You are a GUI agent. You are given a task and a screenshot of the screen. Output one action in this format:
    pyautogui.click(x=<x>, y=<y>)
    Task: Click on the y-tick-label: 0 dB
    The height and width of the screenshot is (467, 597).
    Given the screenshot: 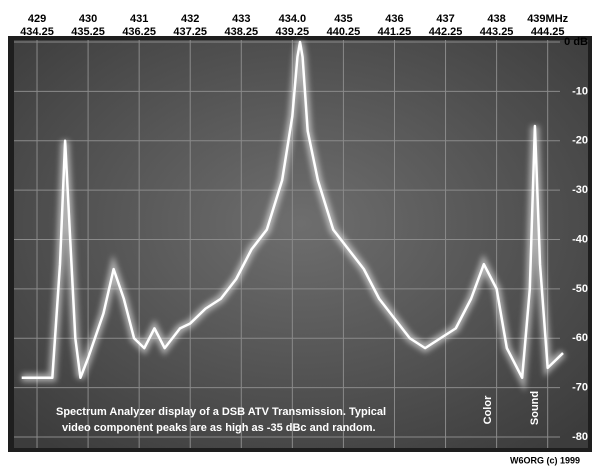 What is the action you would take?
    pyautogui.click(x=576, y=42)
    